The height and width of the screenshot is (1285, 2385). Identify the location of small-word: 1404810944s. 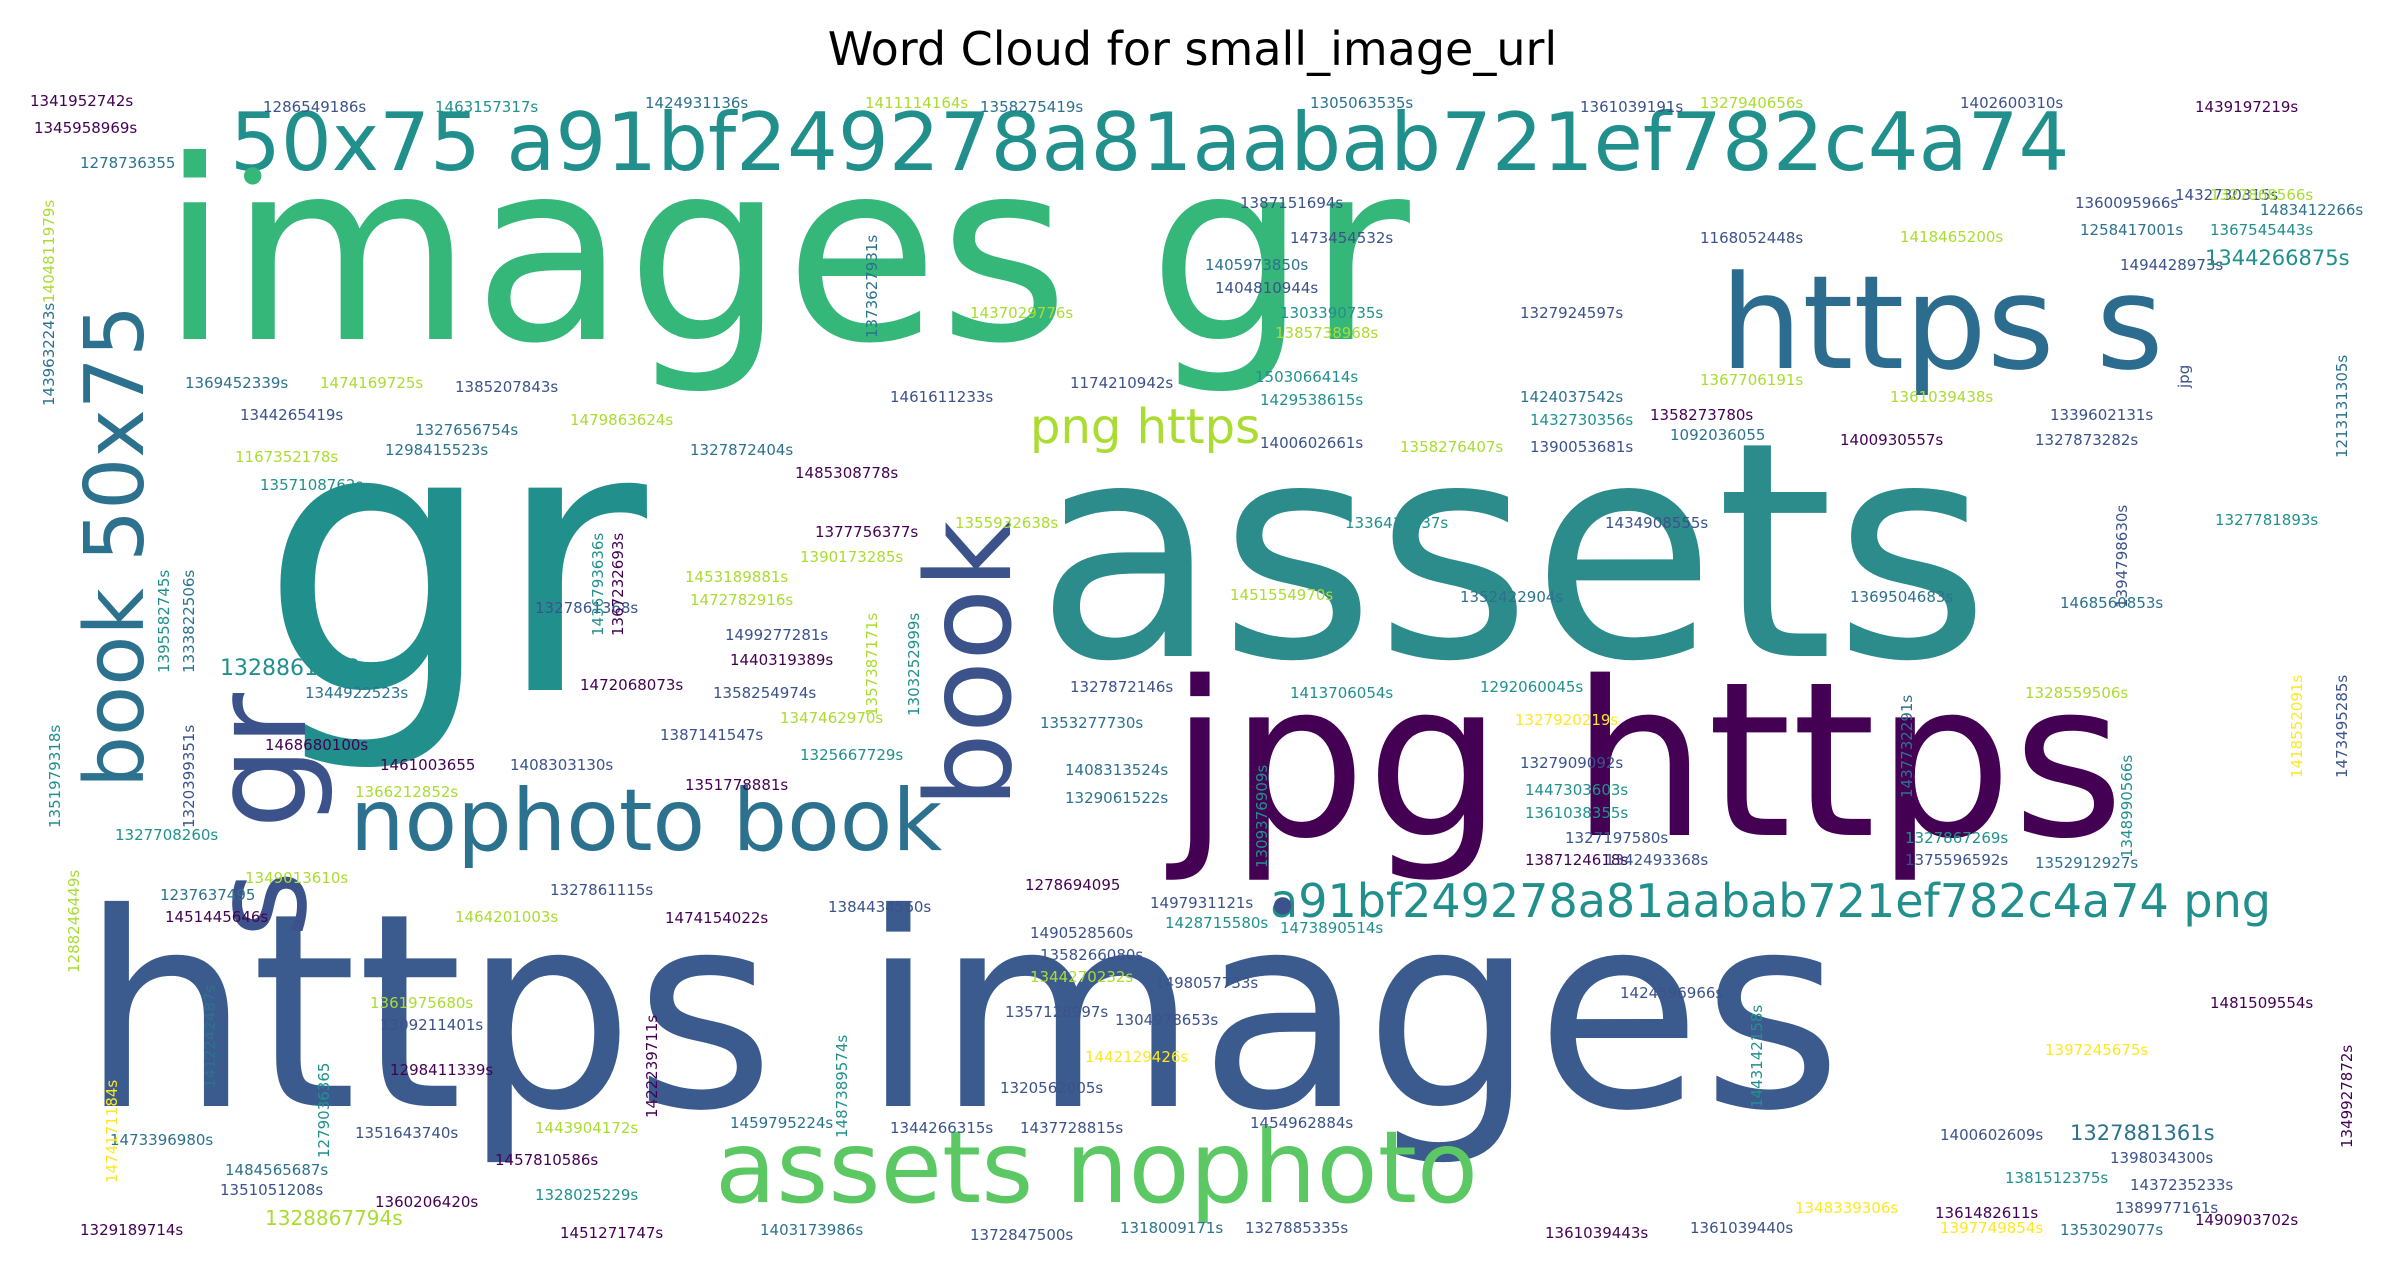
(1267, 288).